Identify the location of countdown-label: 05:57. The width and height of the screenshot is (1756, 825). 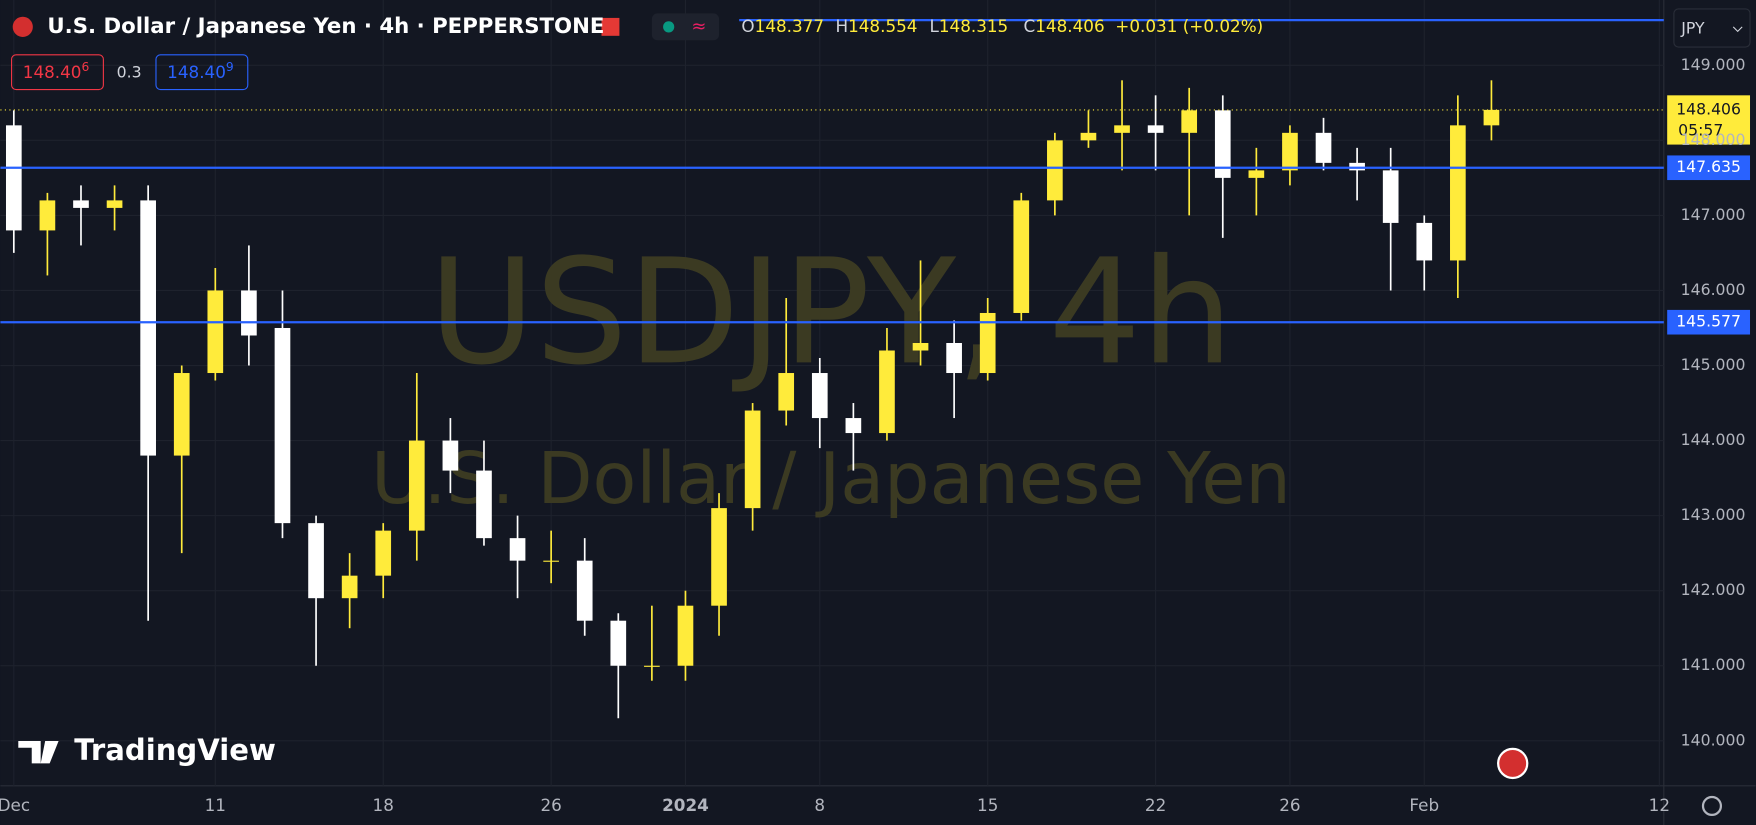
(1700, 130).